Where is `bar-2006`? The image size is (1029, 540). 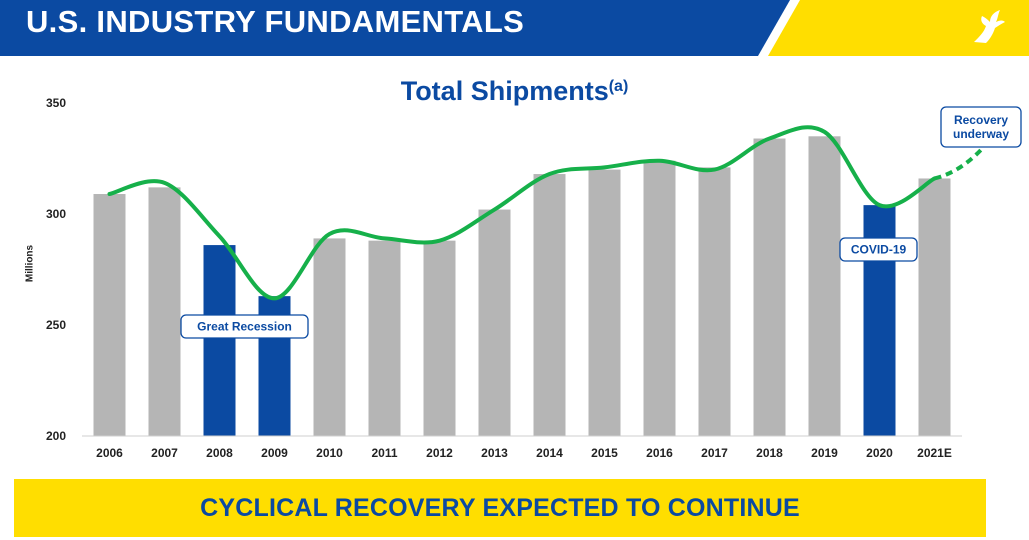
bar-2006 is located at coordinates (109, 315).